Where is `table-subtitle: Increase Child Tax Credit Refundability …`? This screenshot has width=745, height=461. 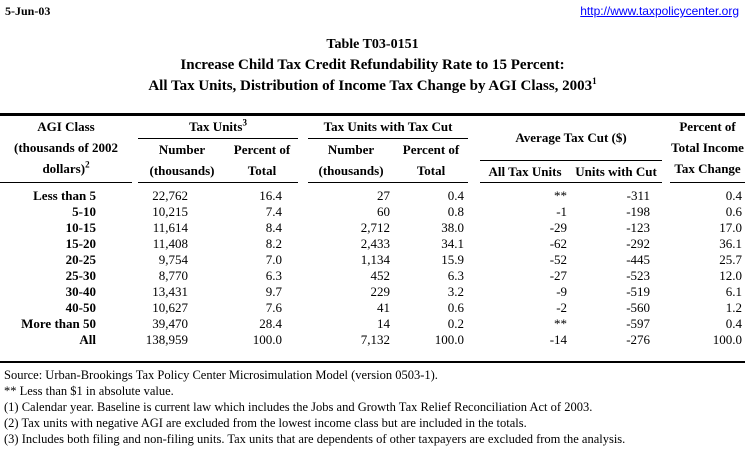
table-subtitle: Increase Child Tax Credit Refundability … is located at coordinates (372, 65).